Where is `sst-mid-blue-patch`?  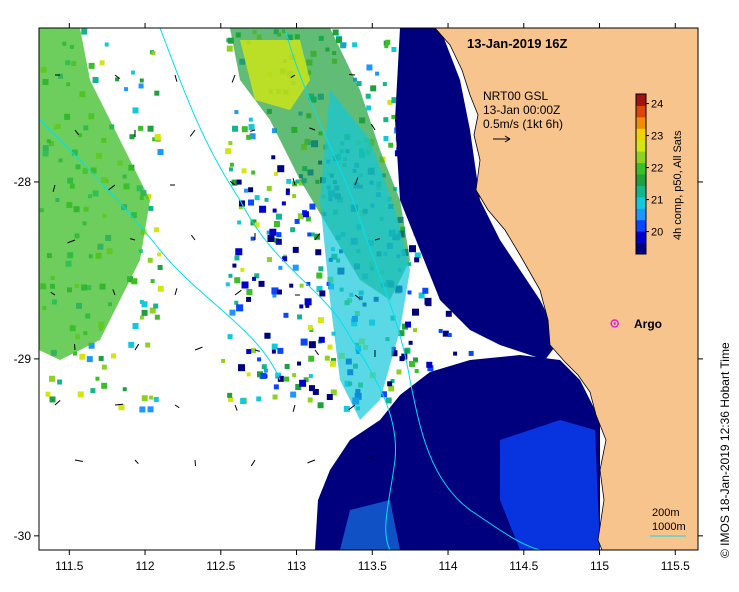
sst-mid-blue-patch is located at coordinates (550, 485).